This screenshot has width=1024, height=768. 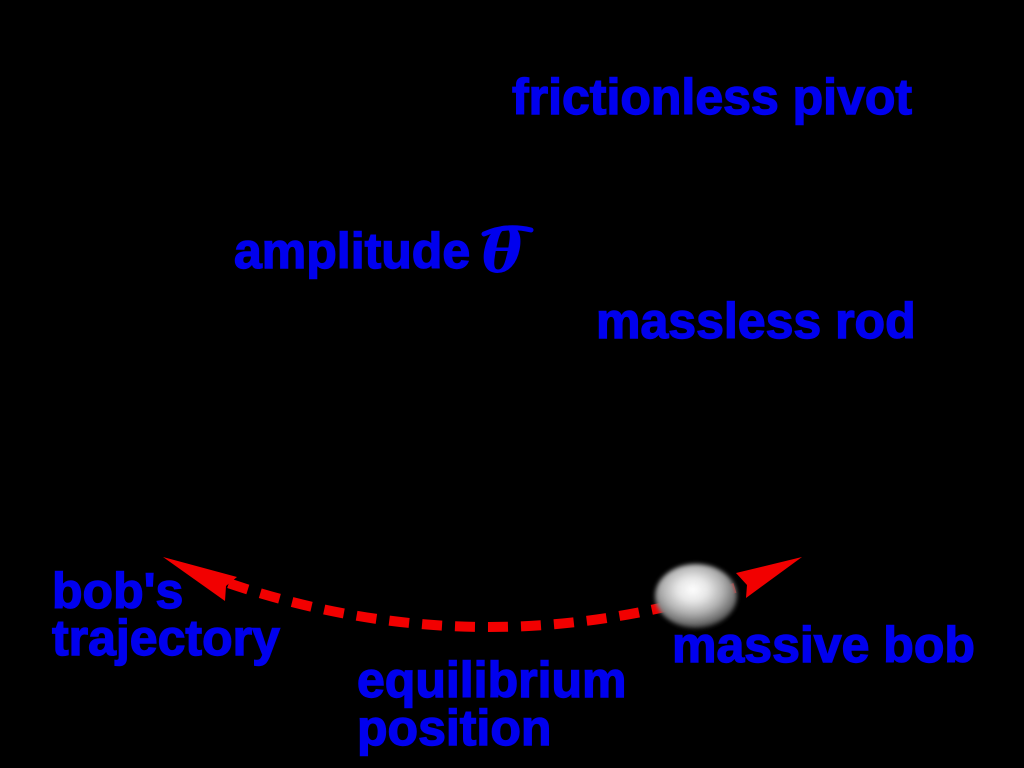 What do you see at coordinates (823, 645) in the screenshot?
I see `label-massive-bob: massive bob` at bounding box center [823, 645].